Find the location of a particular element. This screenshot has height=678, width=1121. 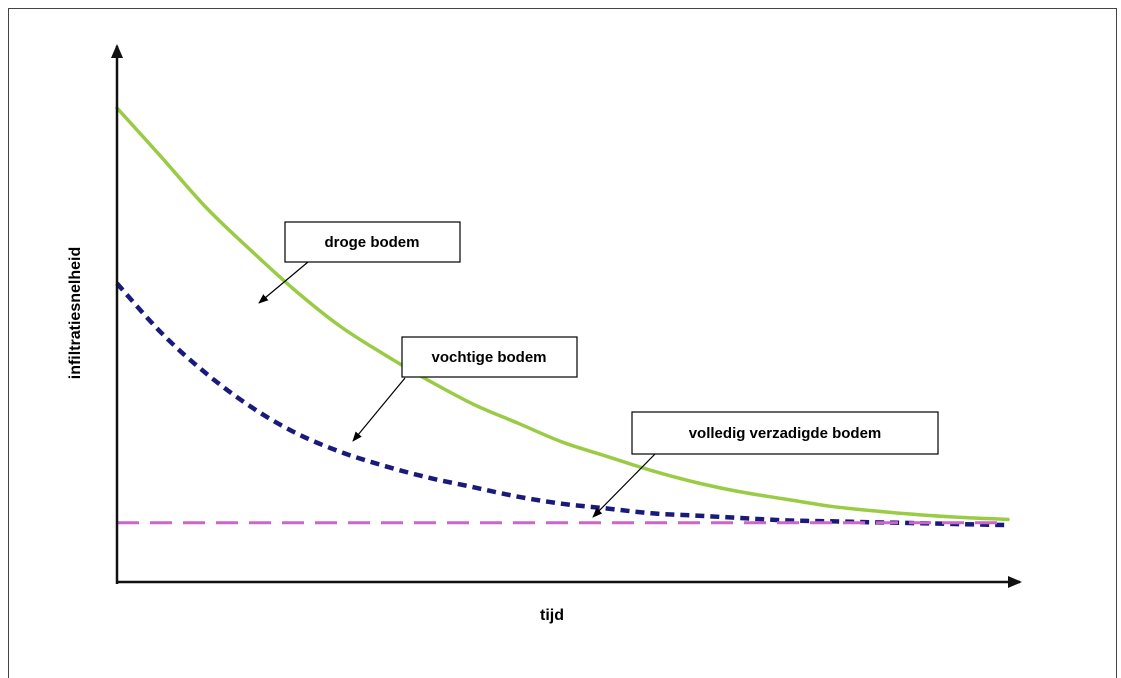

y-axis-label: infiltratiesnelheid is located at coordinates (75, 313).